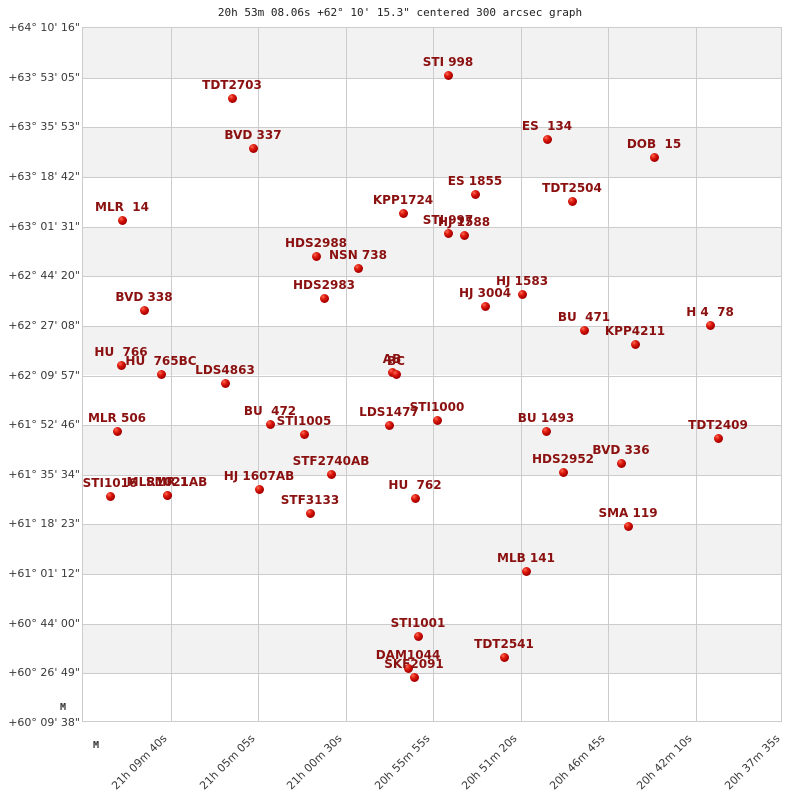 The width and height of the screenshot is (800, 800). I want to click on stray-glyph-left: M, so click(96, 745).